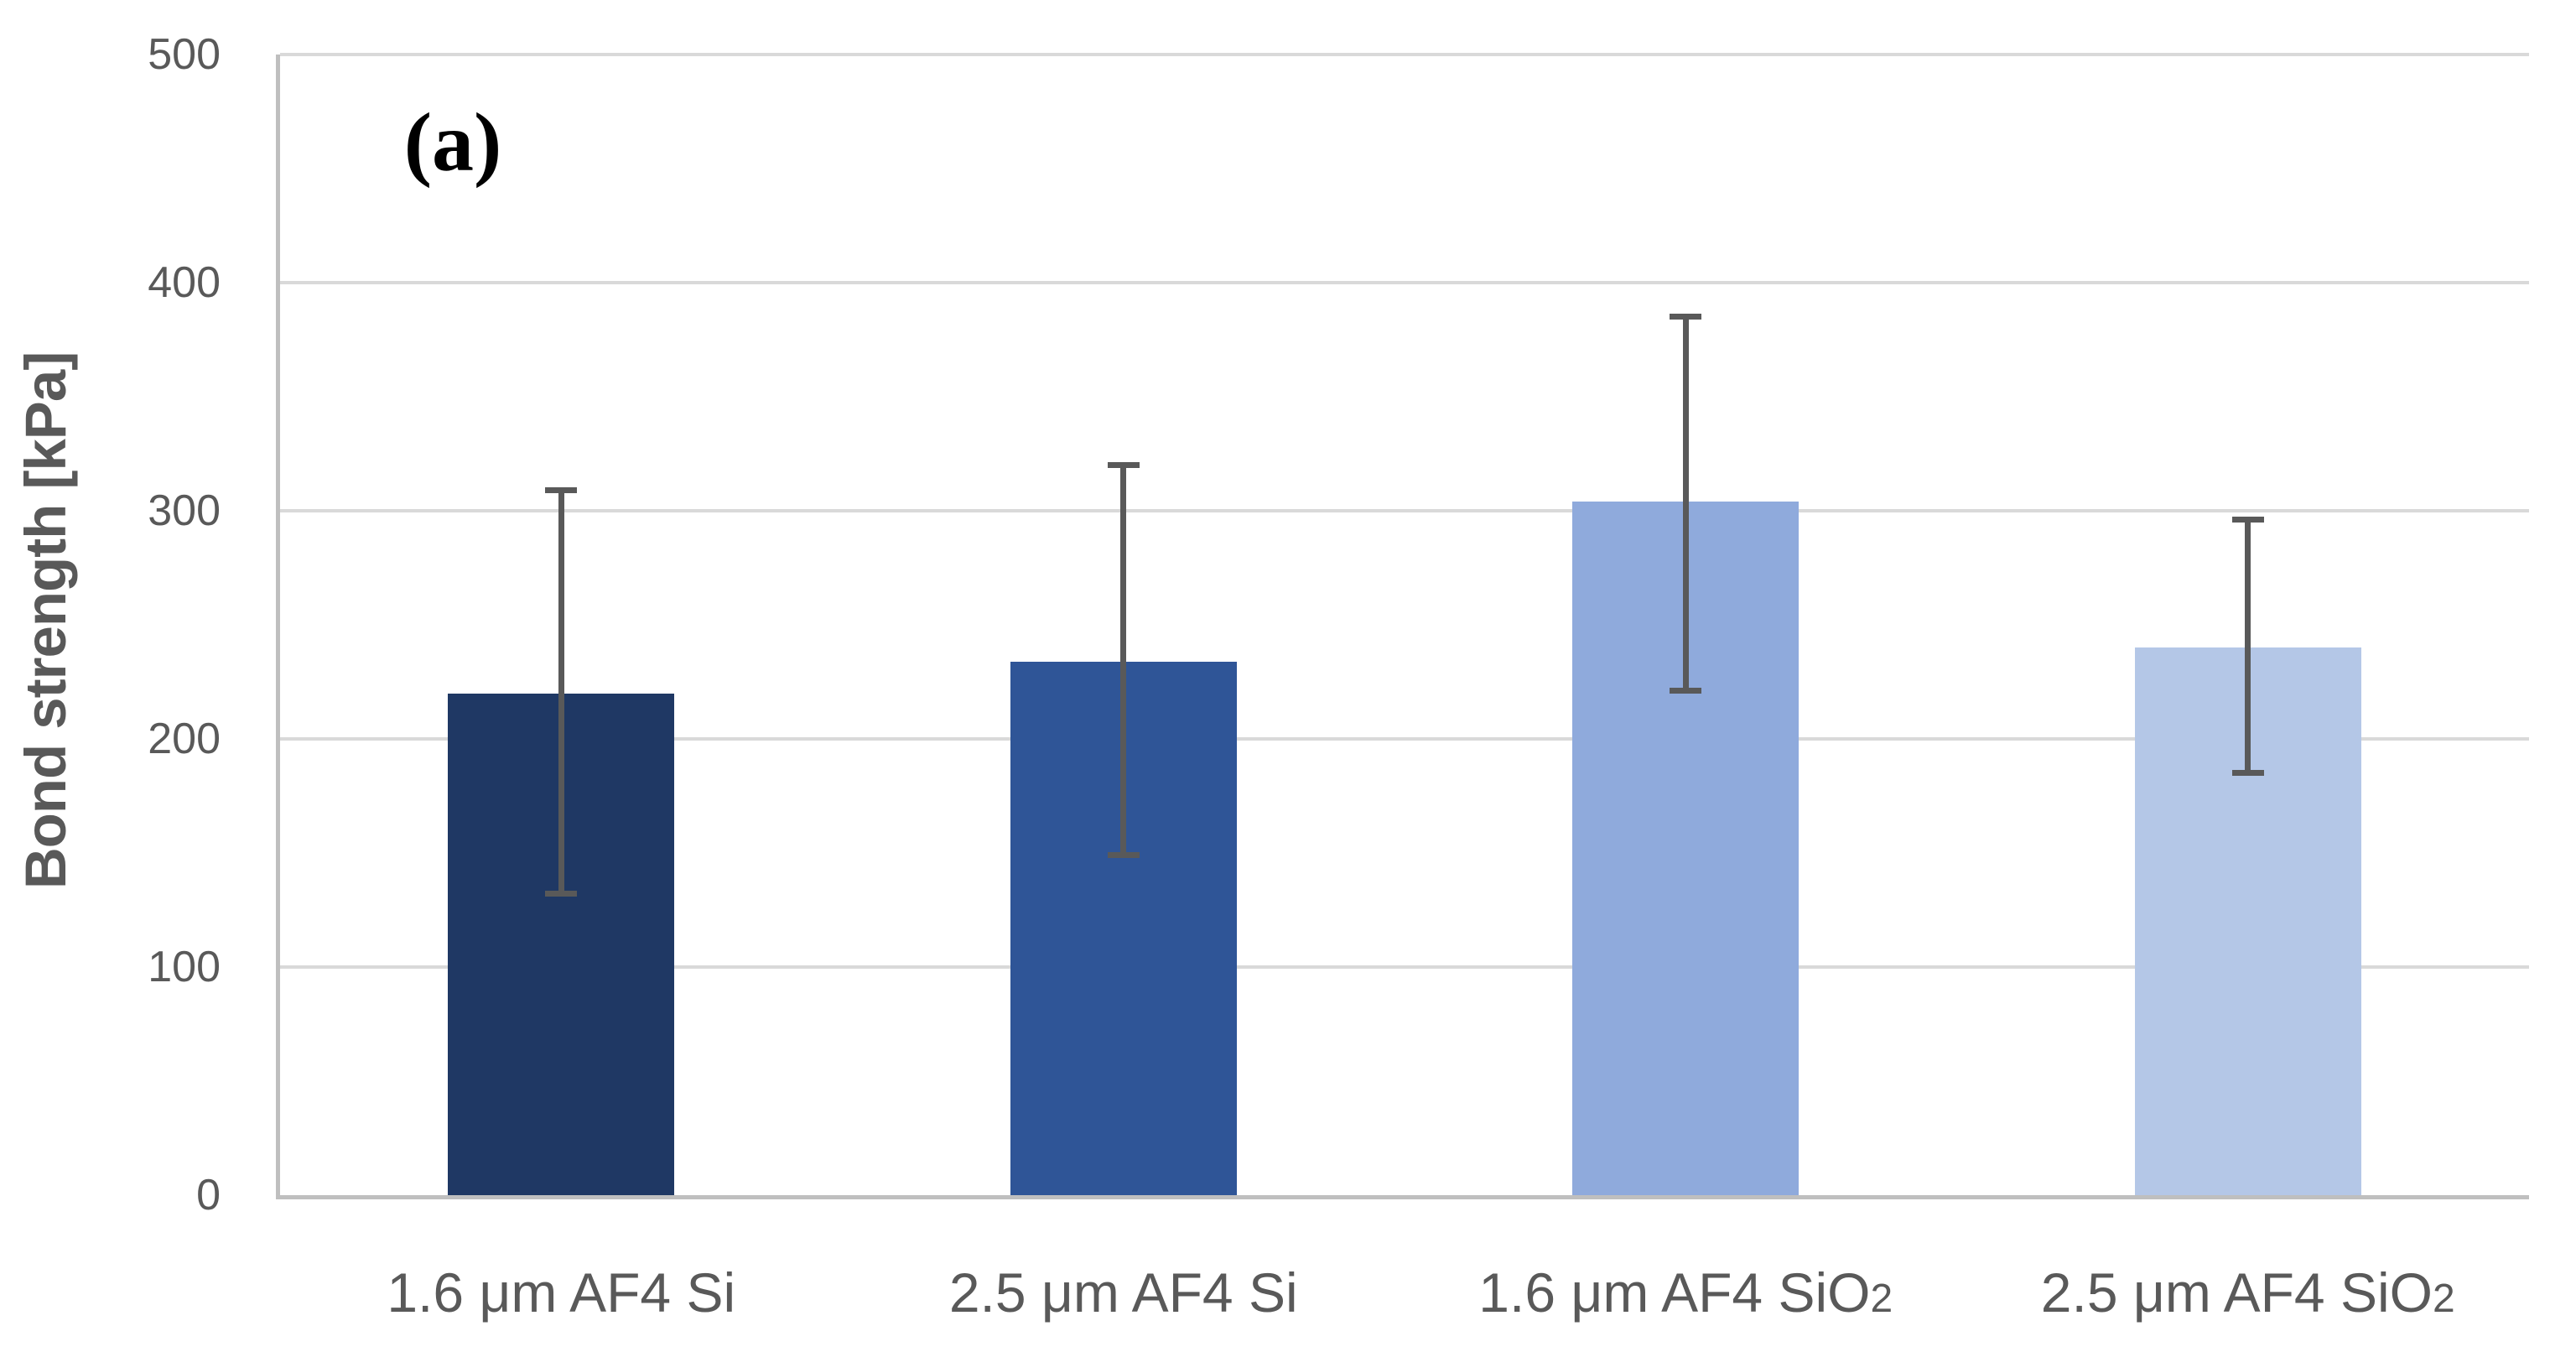 The image size is (2576, 1352). What do you see at coordinates (208, 1195) in the screenshot?
I see `y-tick-label: 0` at bounding box center [208, 1195].